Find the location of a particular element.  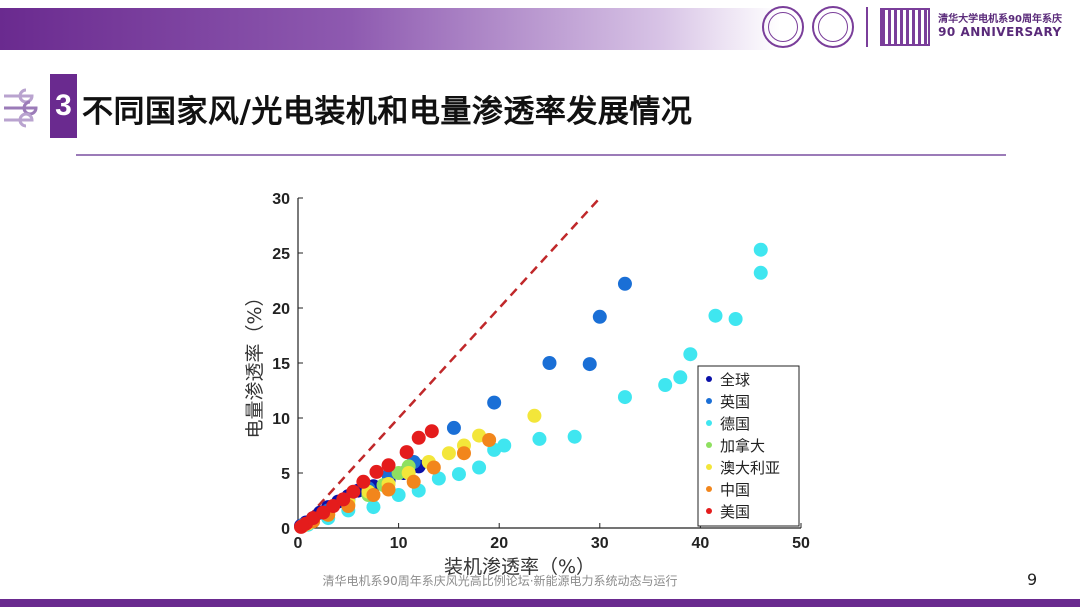

anniversary-logo: 清华大学电机系90周年系庆 90 ANNIVERSARY is located at coordinates (1000, 26).